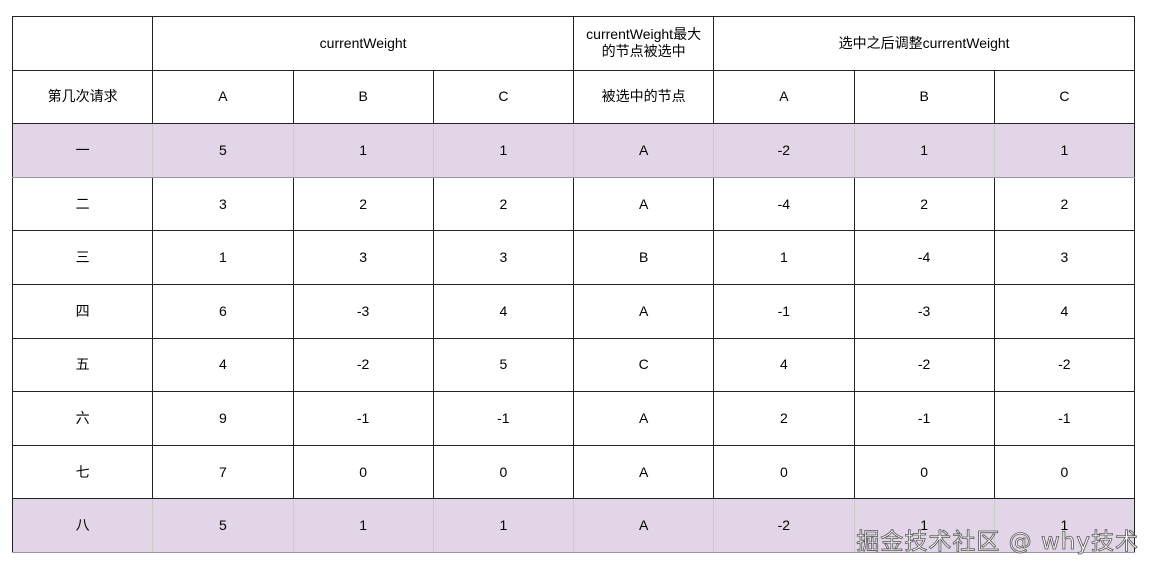 This screenshot has height=570, width=1155. Describe the element at coordinates (1064, 365) in the screenshot. I see `adjusted-c-cell: -2` at that location.